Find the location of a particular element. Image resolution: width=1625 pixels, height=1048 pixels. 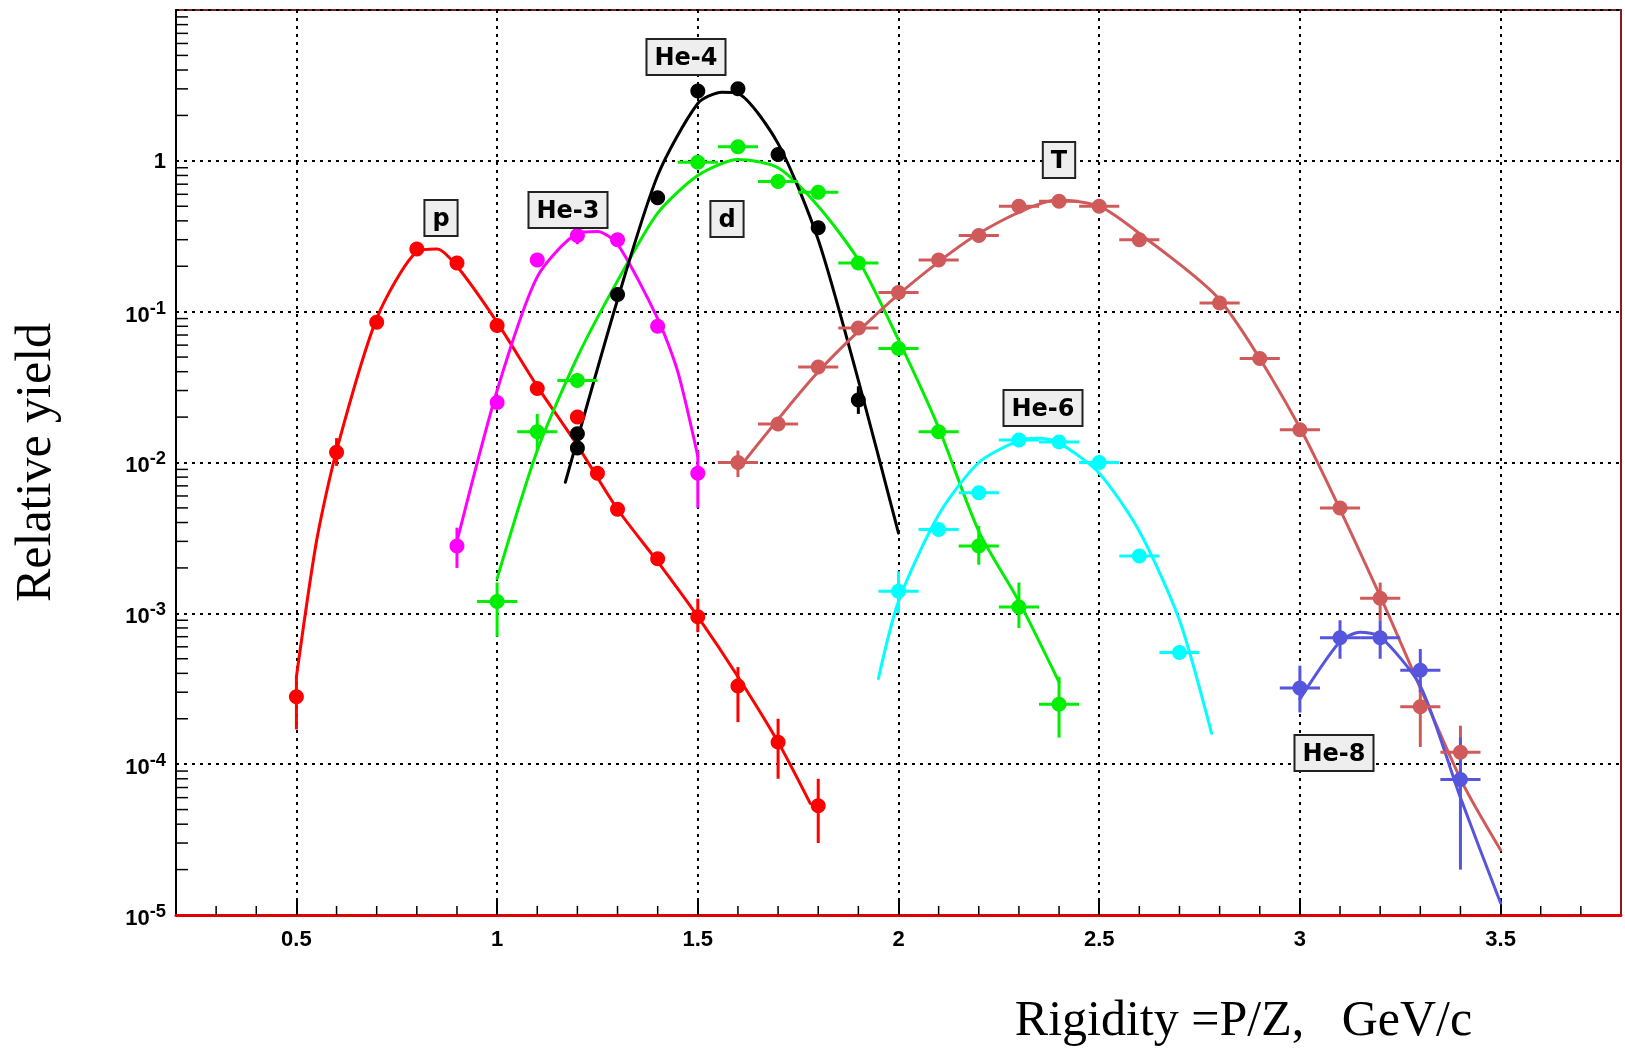

annotation: He-3 is located at coordinates (568, 210).